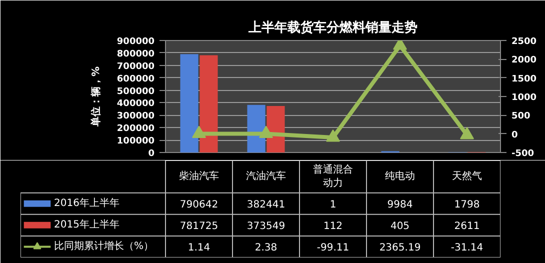 The width and height of the screenshot is (545, 263). What do you see at coordinates (135, 117) in the screenshot?
I see `y-tick-label: 300000` at bounding box center [135, 117].